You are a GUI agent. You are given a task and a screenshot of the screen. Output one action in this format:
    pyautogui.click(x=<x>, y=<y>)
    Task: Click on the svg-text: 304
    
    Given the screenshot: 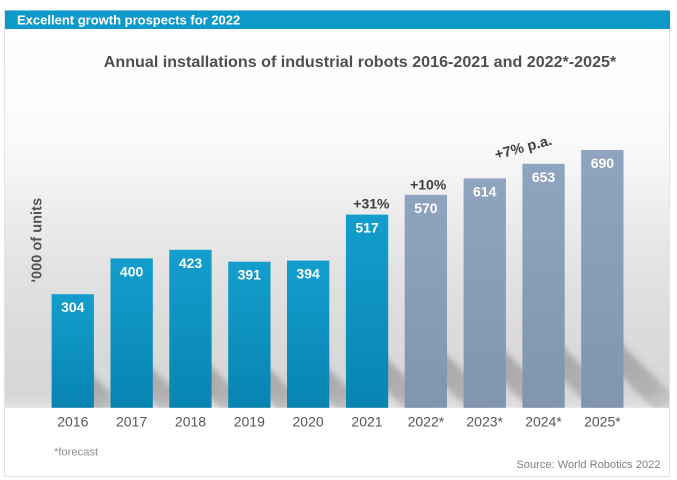 What is the action you would take?
    pyautogui.click(x=73, y=307)
    